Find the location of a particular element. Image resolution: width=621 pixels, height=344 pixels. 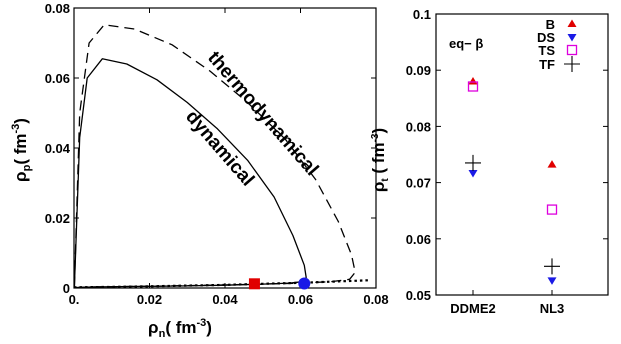

left-markers is located at coordinates (279, 283).